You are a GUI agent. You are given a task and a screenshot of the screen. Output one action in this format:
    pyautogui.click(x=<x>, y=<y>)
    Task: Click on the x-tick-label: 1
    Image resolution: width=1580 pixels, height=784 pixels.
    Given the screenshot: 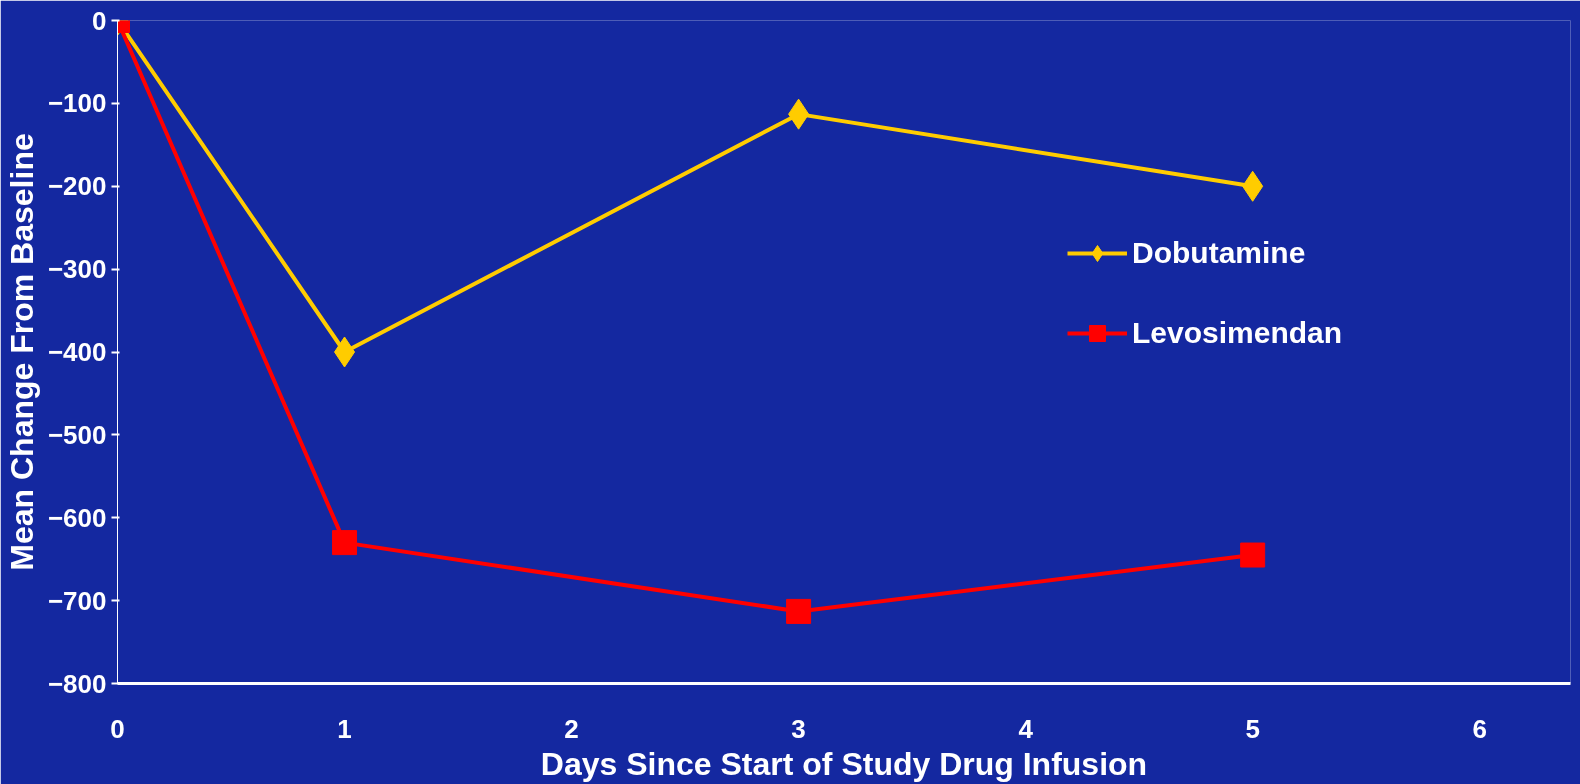 What is the action you would take?
    pyautogui.click(x=344, y=728)
    